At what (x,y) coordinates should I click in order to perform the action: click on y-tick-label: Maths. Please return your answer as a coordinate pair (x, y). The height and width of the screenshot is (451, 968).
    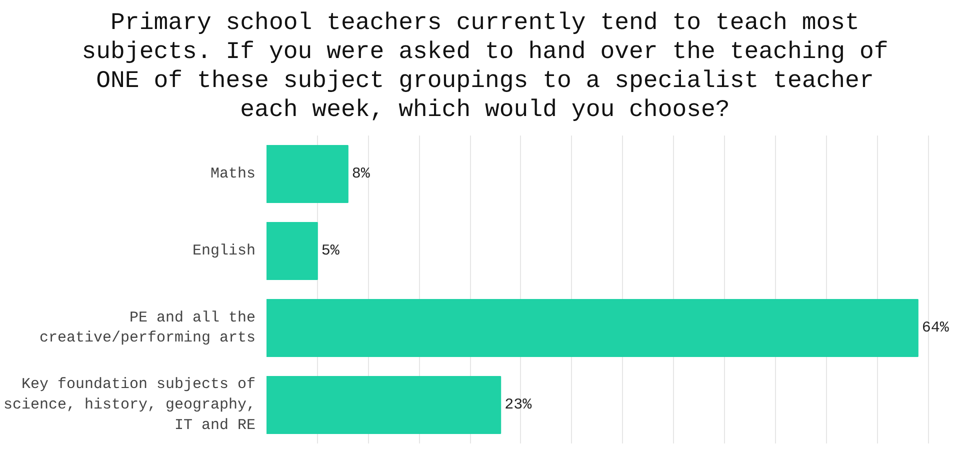
    Looking at the image, I should click on (233, 174).